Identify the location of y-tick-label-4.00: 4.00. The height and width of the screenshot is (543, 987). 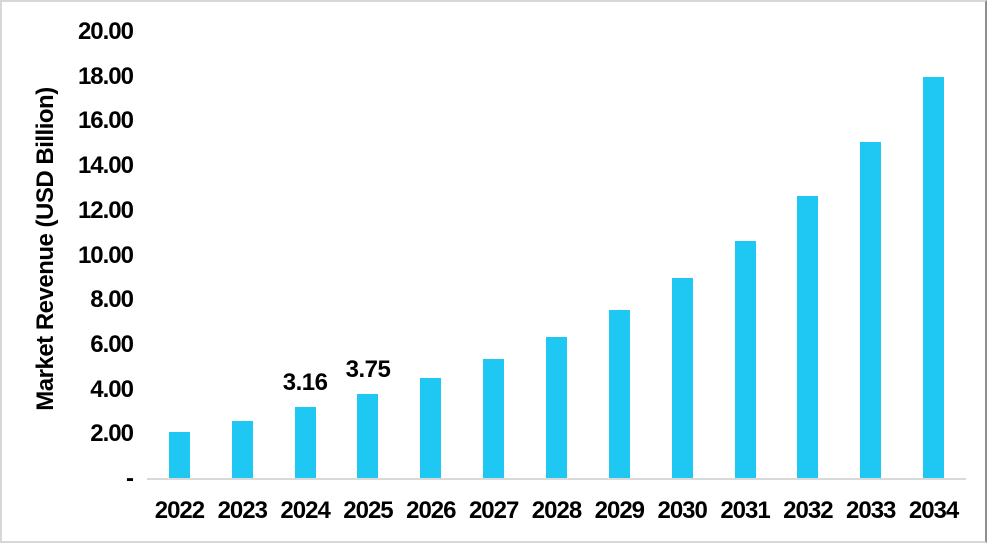
(112, 389).